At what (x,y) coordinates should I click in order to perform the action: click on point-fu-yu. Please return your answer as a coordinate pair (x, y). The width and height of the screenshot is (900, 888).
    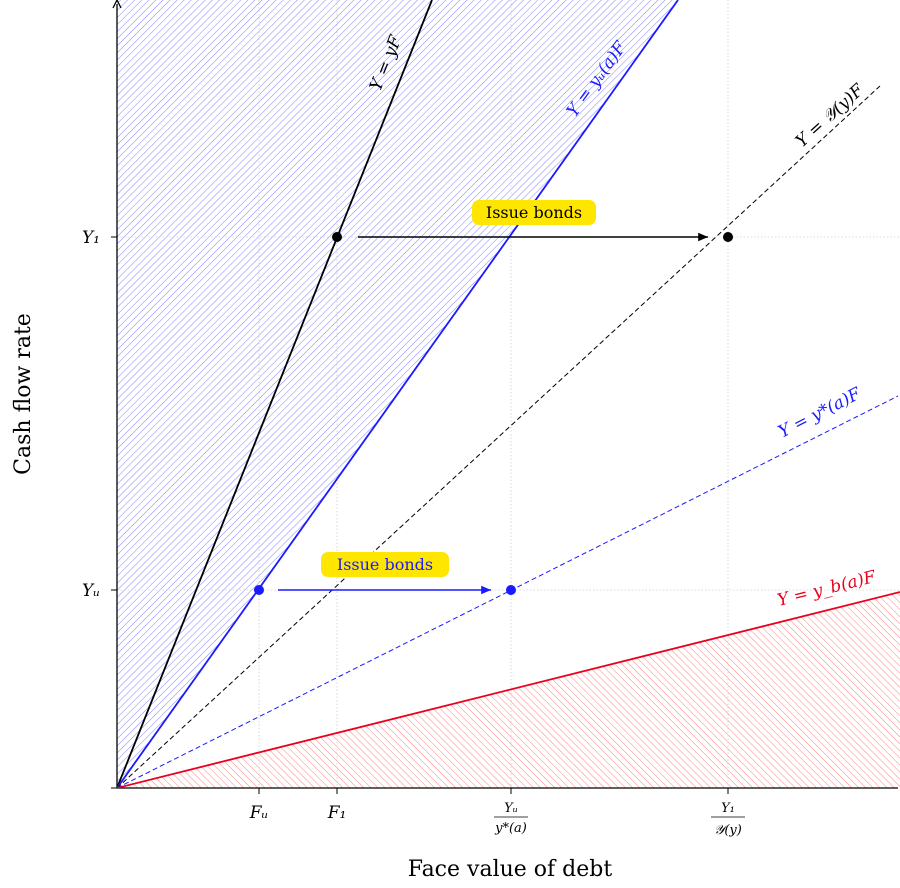
    Looking at the image, I should click on (259, 590).